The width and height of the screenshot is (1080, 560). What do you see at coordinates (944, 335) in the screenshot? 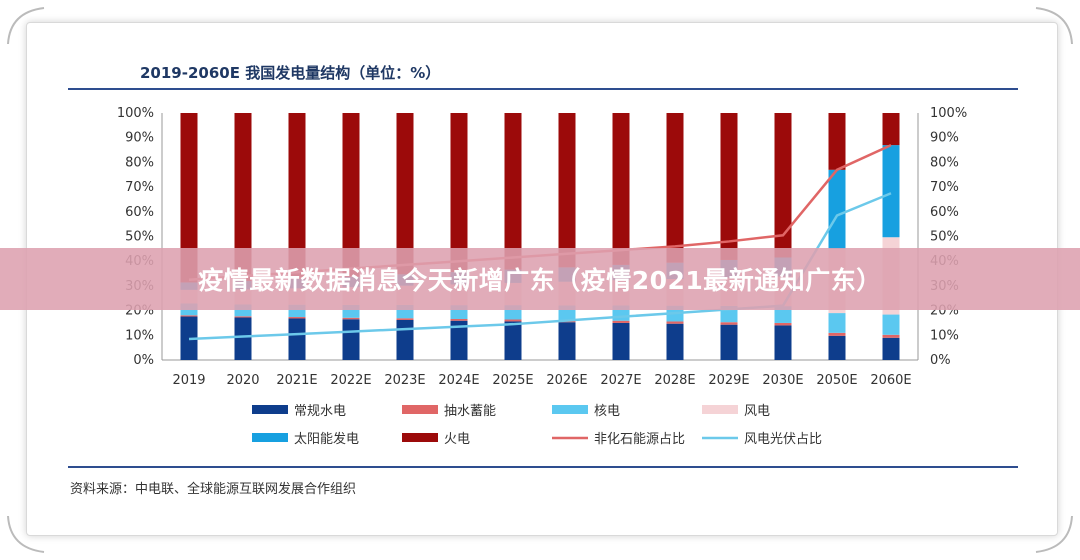
I see `y-tick-label-right: 10%` at bounding box center [944, 335].